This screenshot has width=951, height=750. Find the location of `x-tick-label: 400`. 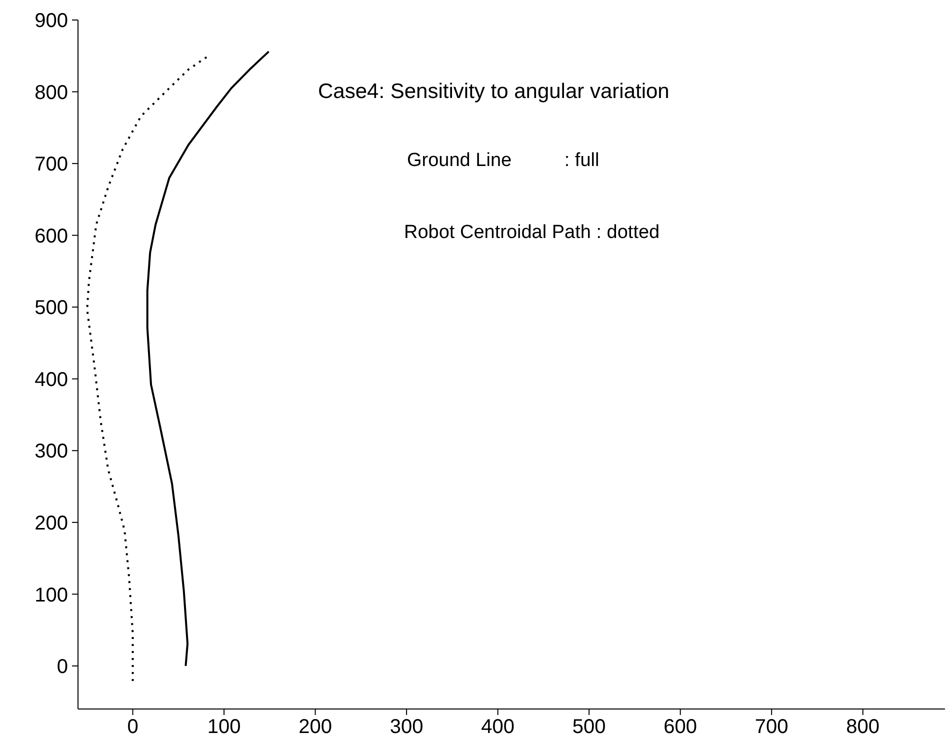

x-tick-label: 400 is located at coordinates (497, 727).